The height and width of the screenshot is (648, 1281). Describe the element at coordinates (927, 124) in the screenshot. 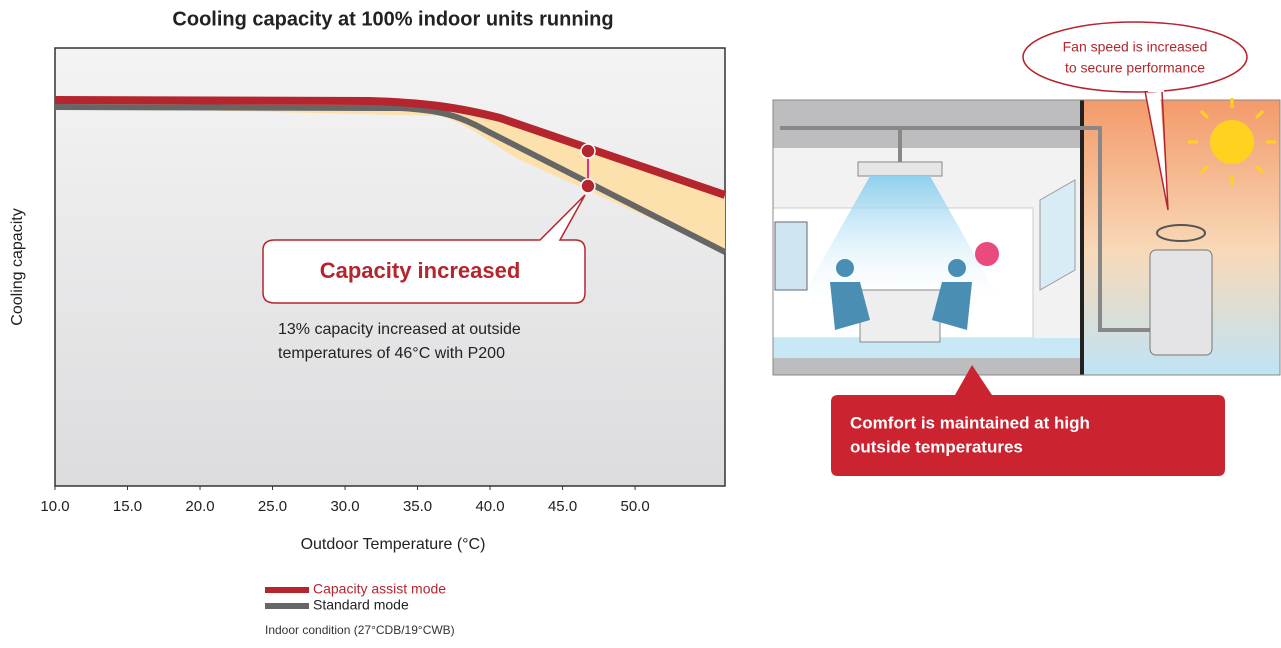

I see `ceiling` at that location.